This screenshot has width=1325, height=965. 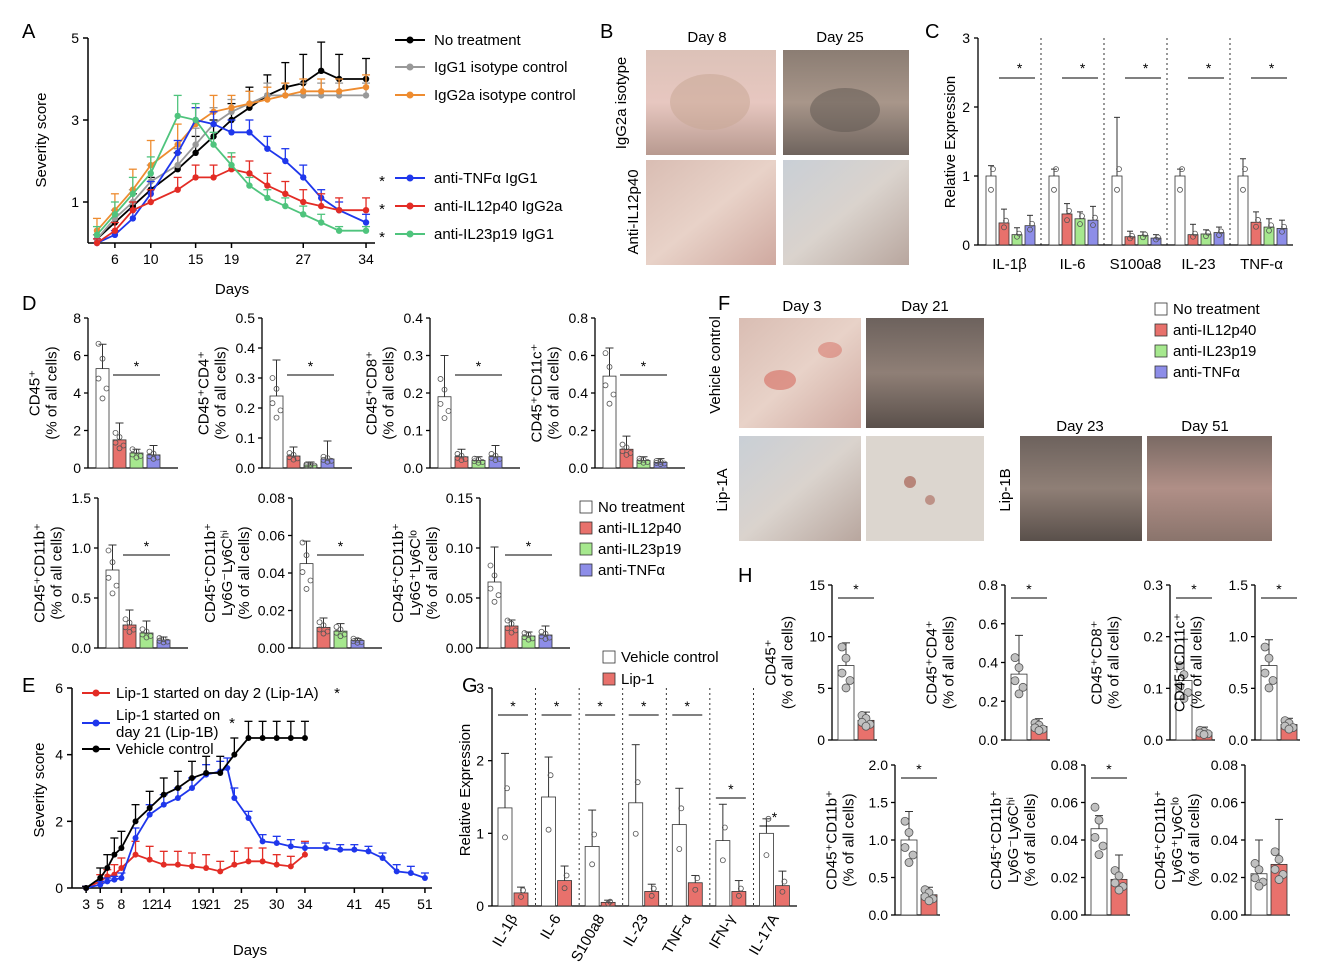 I want to click on x-tick-label: 45, so click(x=383, y=904).